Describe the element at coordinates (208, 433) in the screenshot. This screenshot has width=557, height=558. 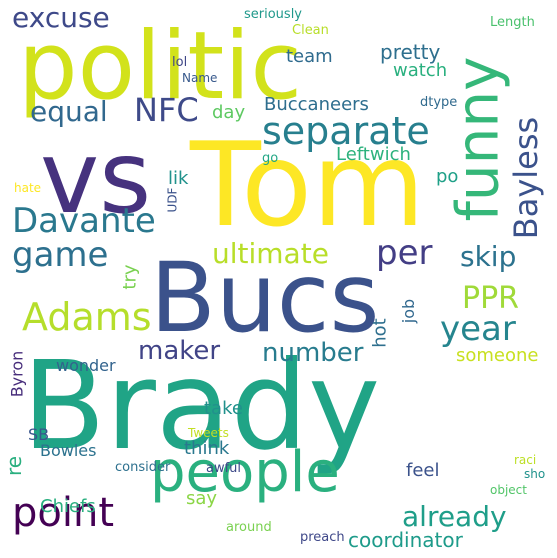
I see `word: Tweets` at that location.